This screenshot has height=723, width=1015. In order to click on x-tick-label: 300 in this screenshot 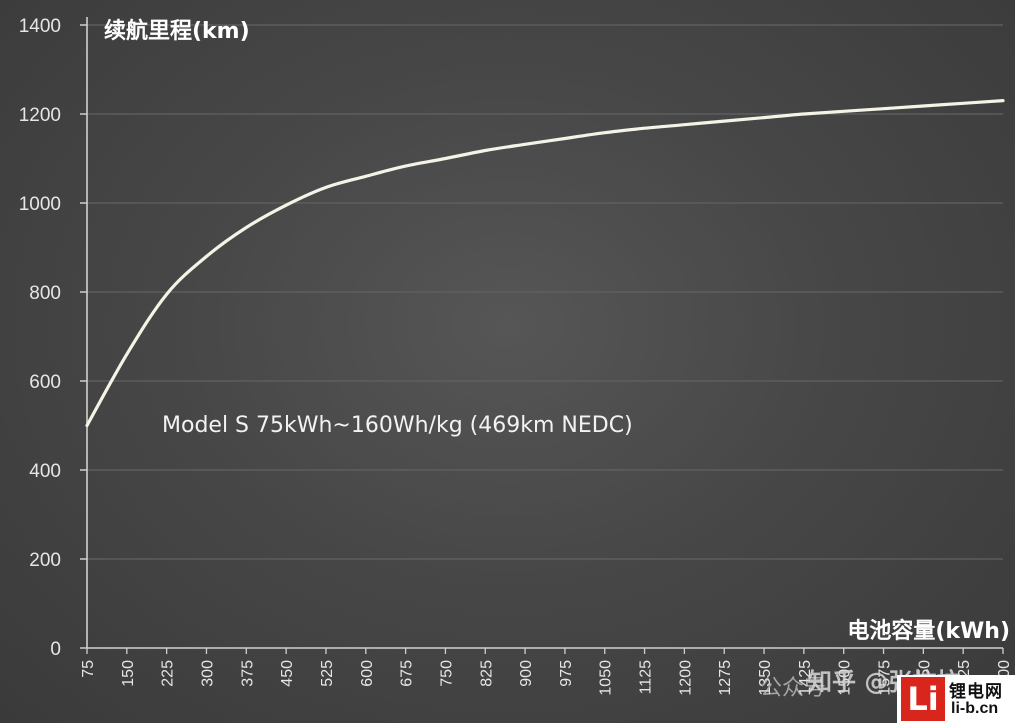, I will do `click(207, 673)`.